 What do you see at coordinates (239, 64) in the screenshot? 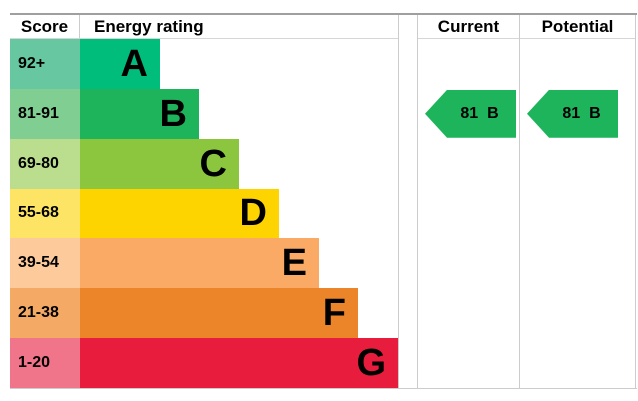
I see `band-row: A` at bounding box center [239, 64].